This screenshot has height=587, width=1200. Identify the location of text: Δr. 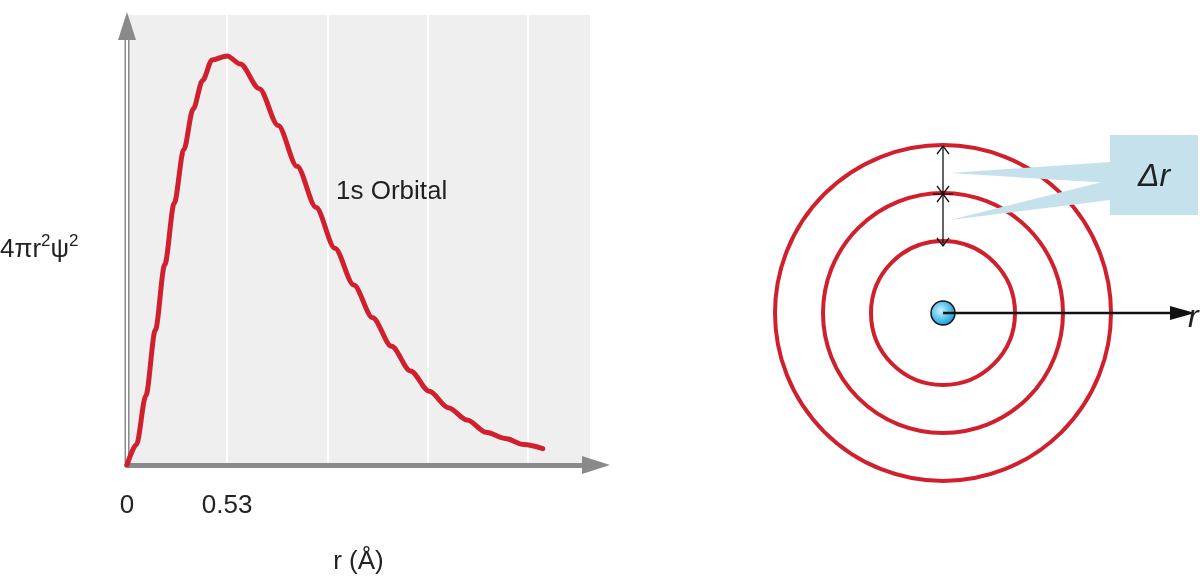
(1154, 175).